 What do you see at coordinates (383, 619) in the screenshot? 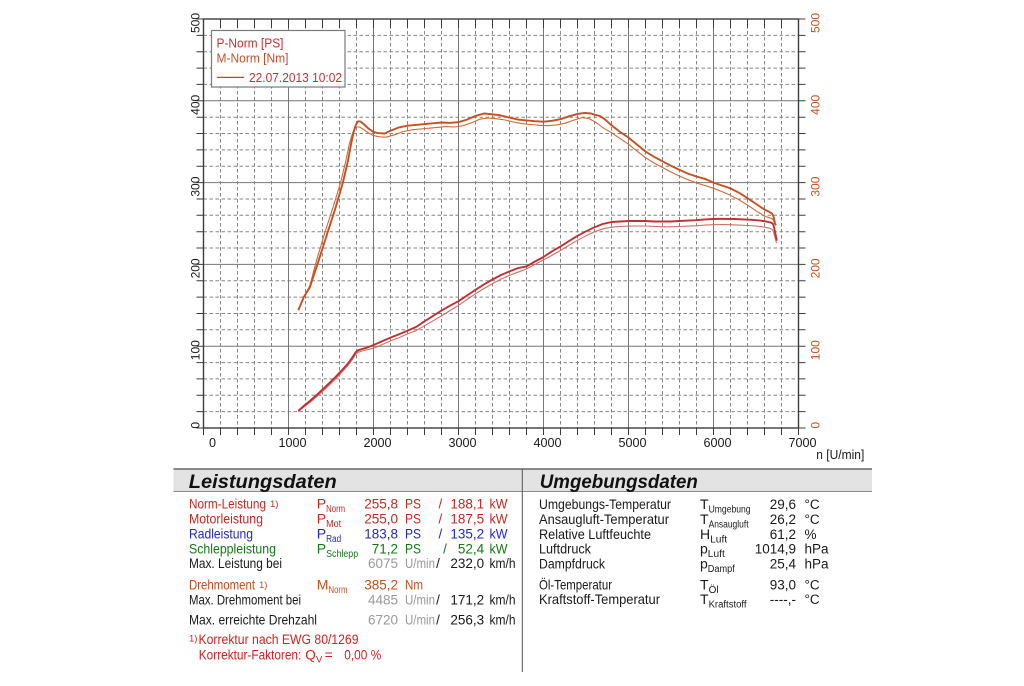
I see `svg-text: 6720` at bounding box center [383, 619].